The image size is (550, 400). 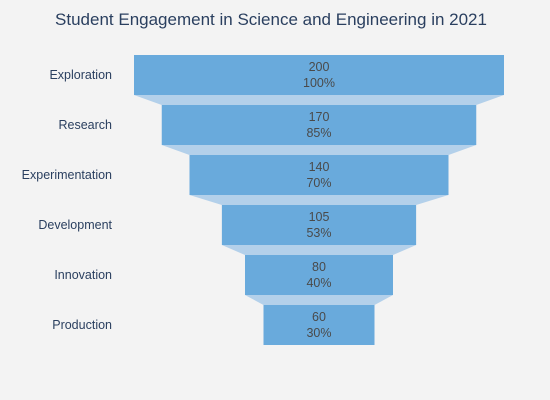 What do you see at coordinates (318, 183) in the screenshot?
I see `percent-label: 70%` at bounding box center [318, 183].